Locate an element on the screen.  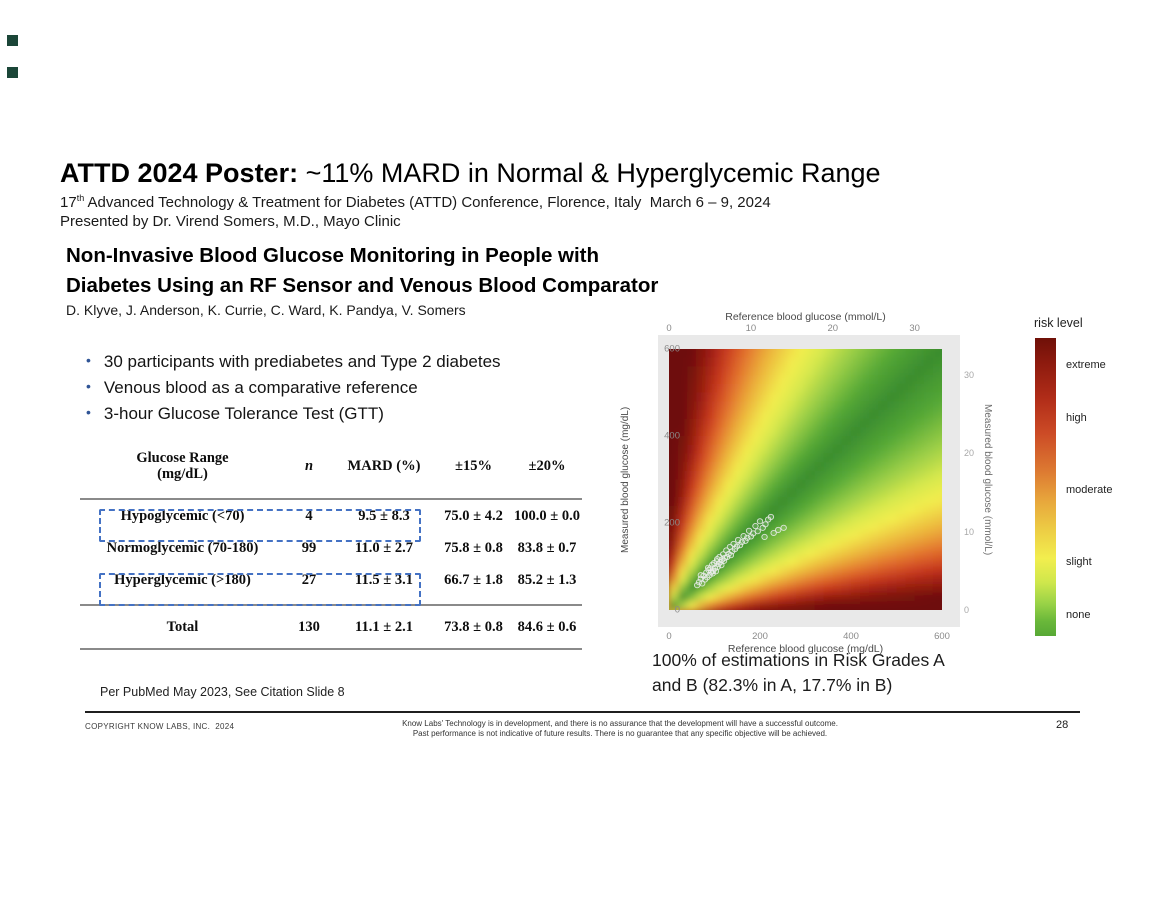
cell-mard: 11.0 ± 2.7 is located at coordinates (384, 547).